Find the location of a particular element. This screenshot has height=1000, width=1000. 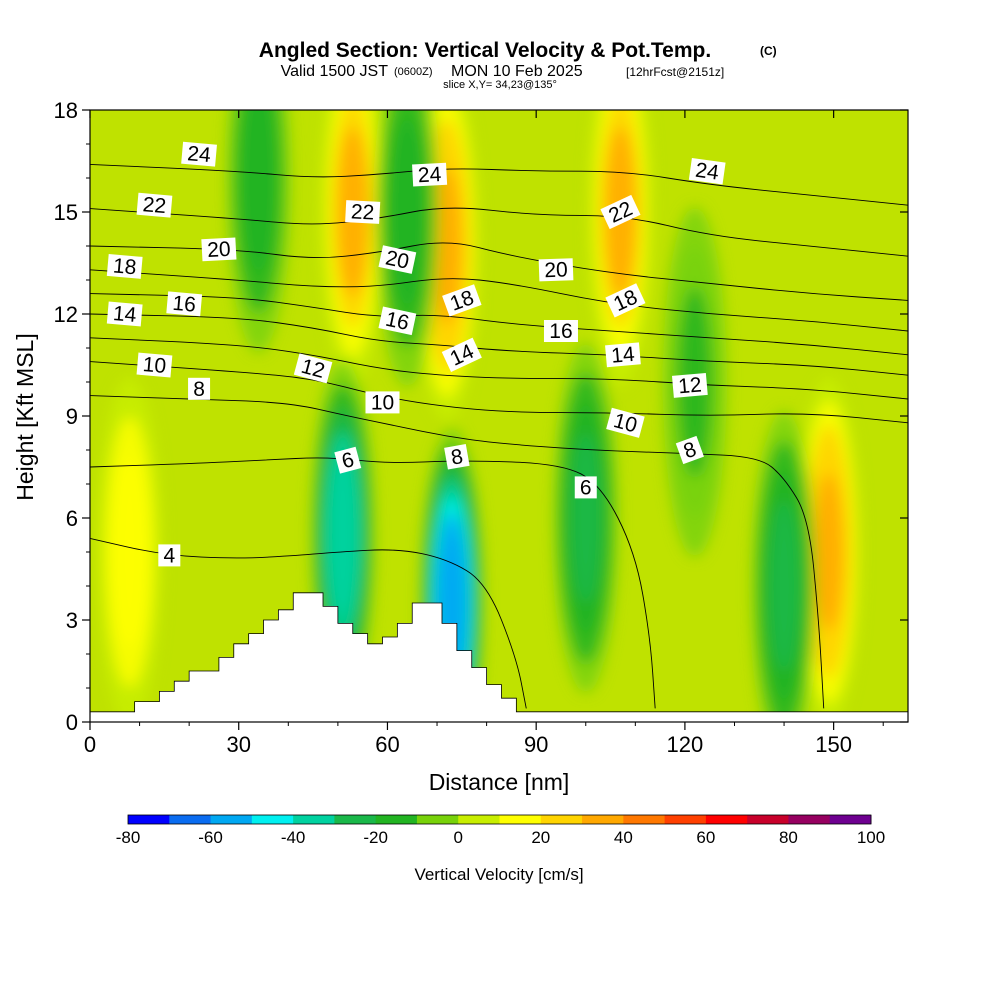

colorbar-tick-label: 20 is located at coordinates (540, 837).